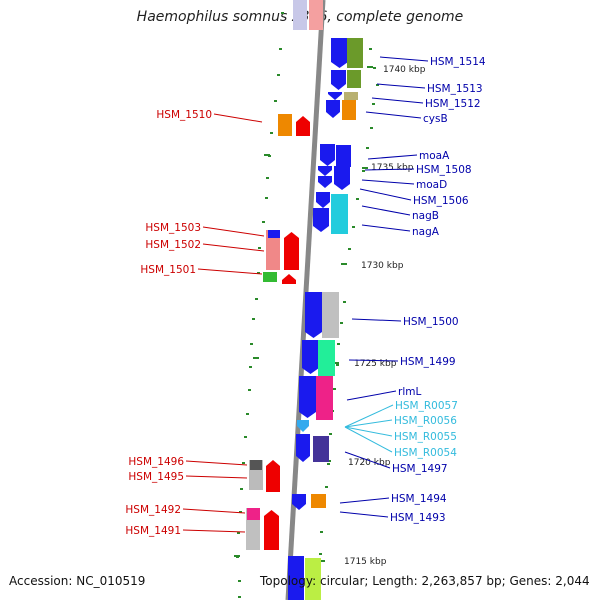 This screenshot has width=600, height=600. What do you see at coordinates (426, 406) in the screenshot?
I see `rna-gene-label: HSM_R0057` at bounding box center [426, 406].